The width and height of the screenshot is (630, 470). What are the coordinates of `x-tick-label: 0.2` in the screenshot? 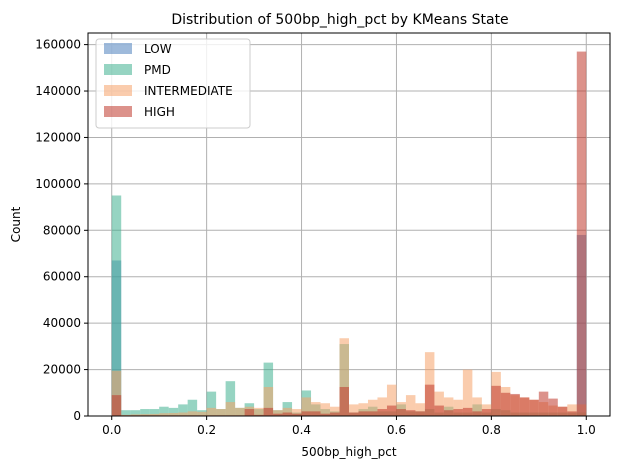 It's located at (206, 430).